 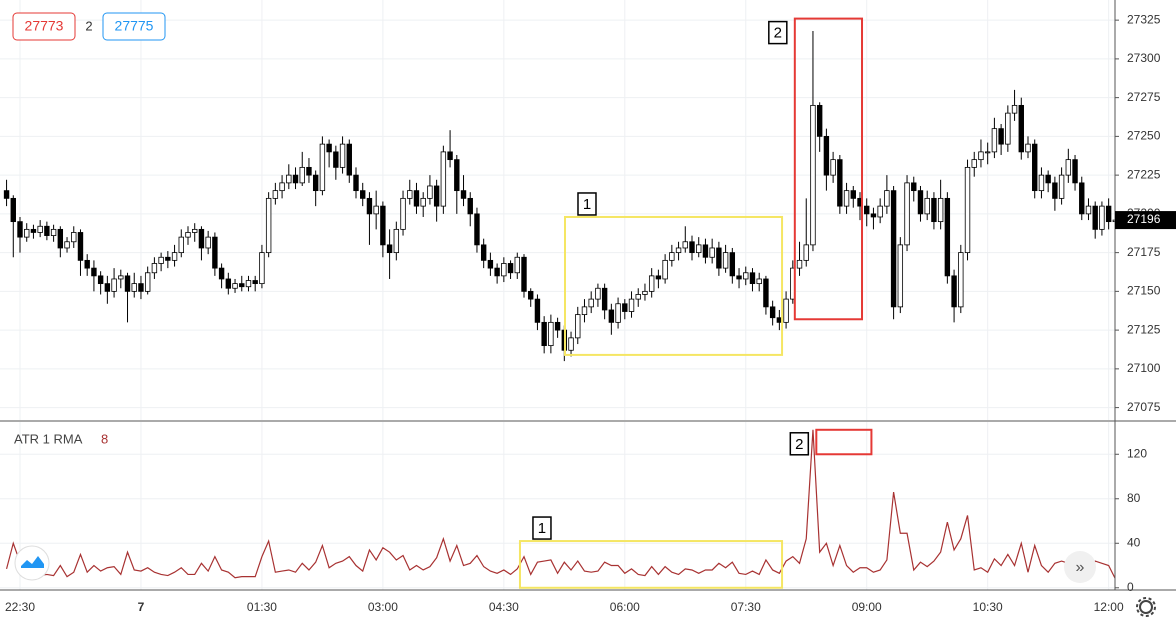 What do you see at coordinates (1146, 607) in the screenshot?
I see `settings-button` at bounding box center [1146, 607].